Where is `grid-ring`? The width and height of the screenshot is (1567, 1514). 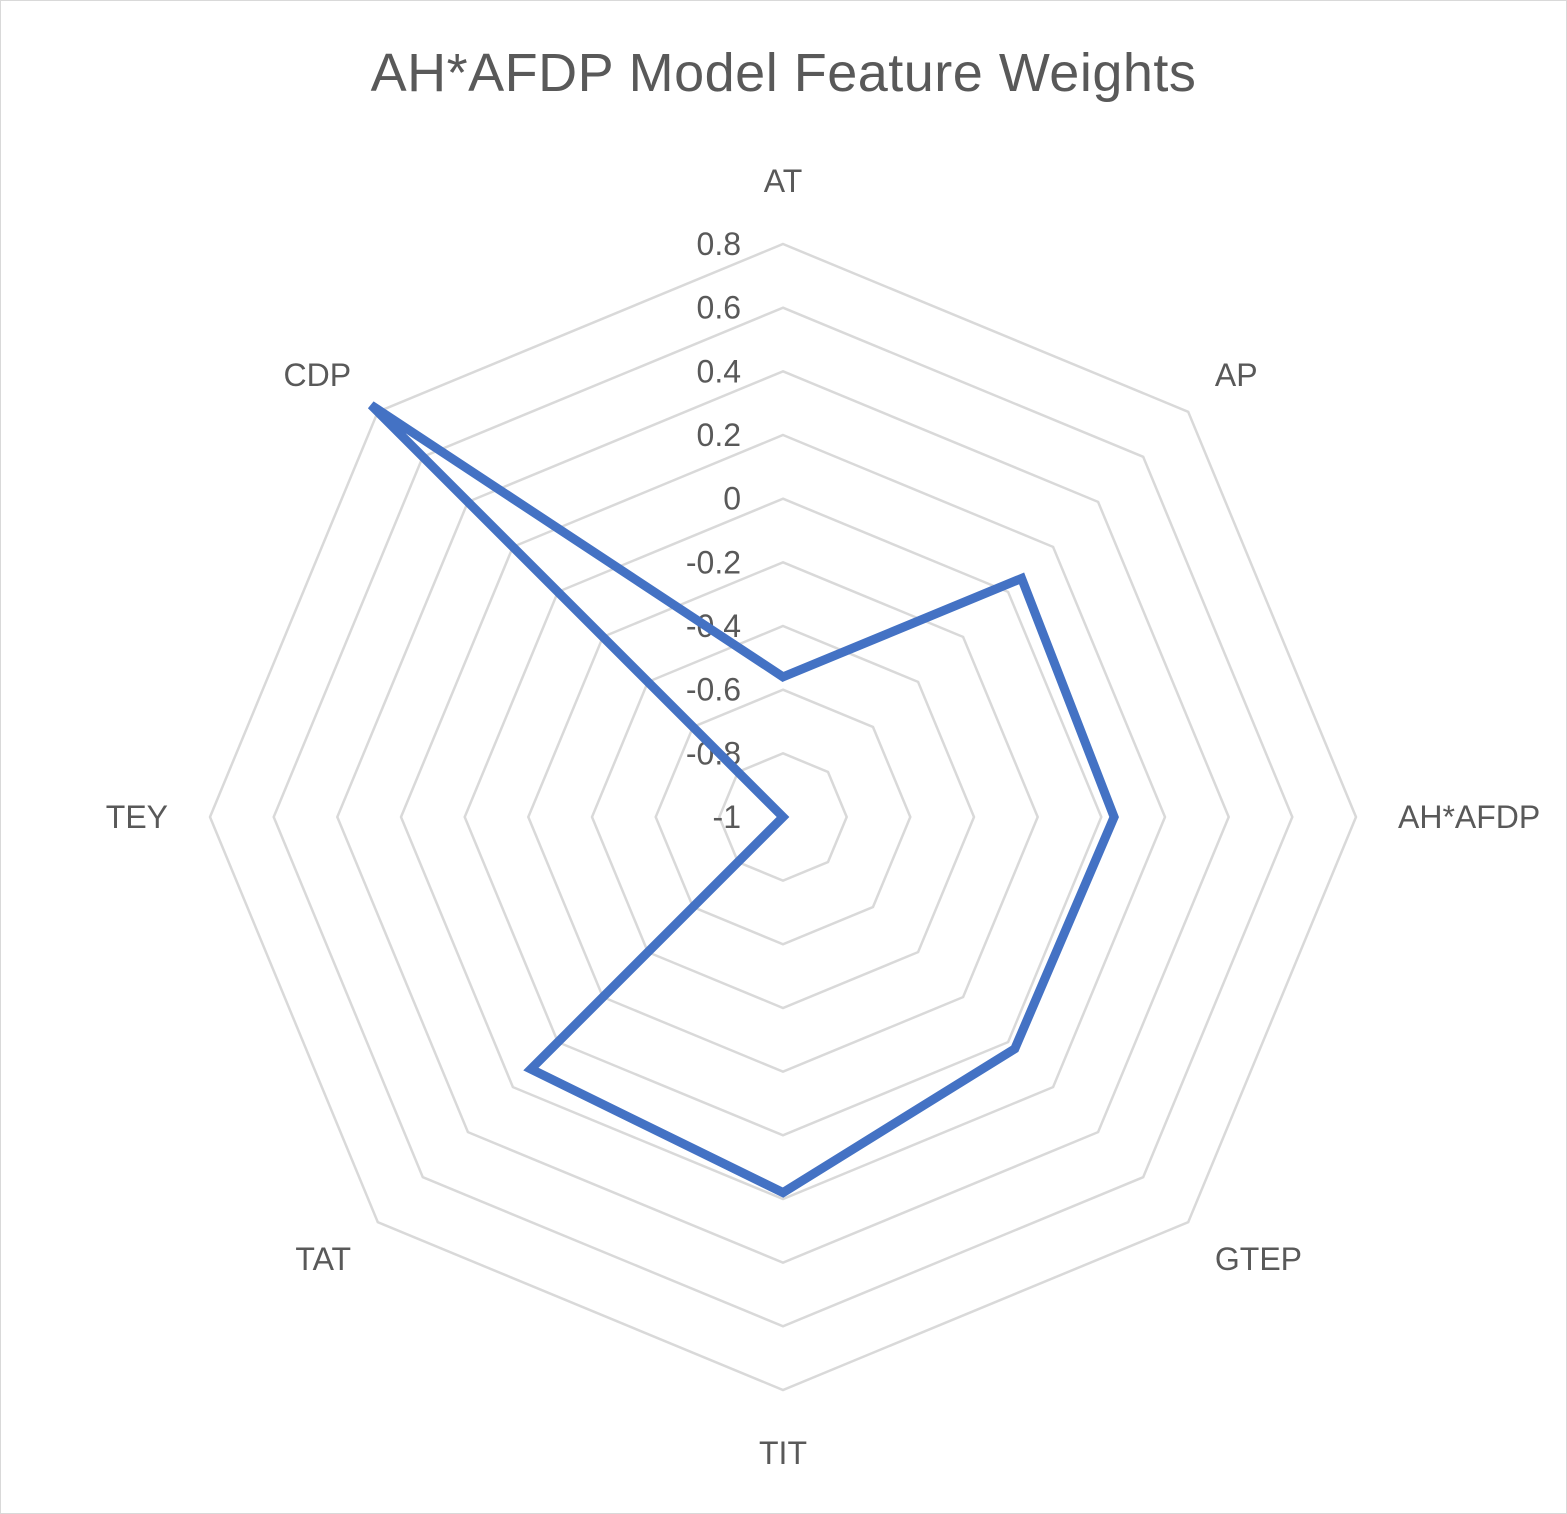 grid-ring is located at coordinates (783, 817).